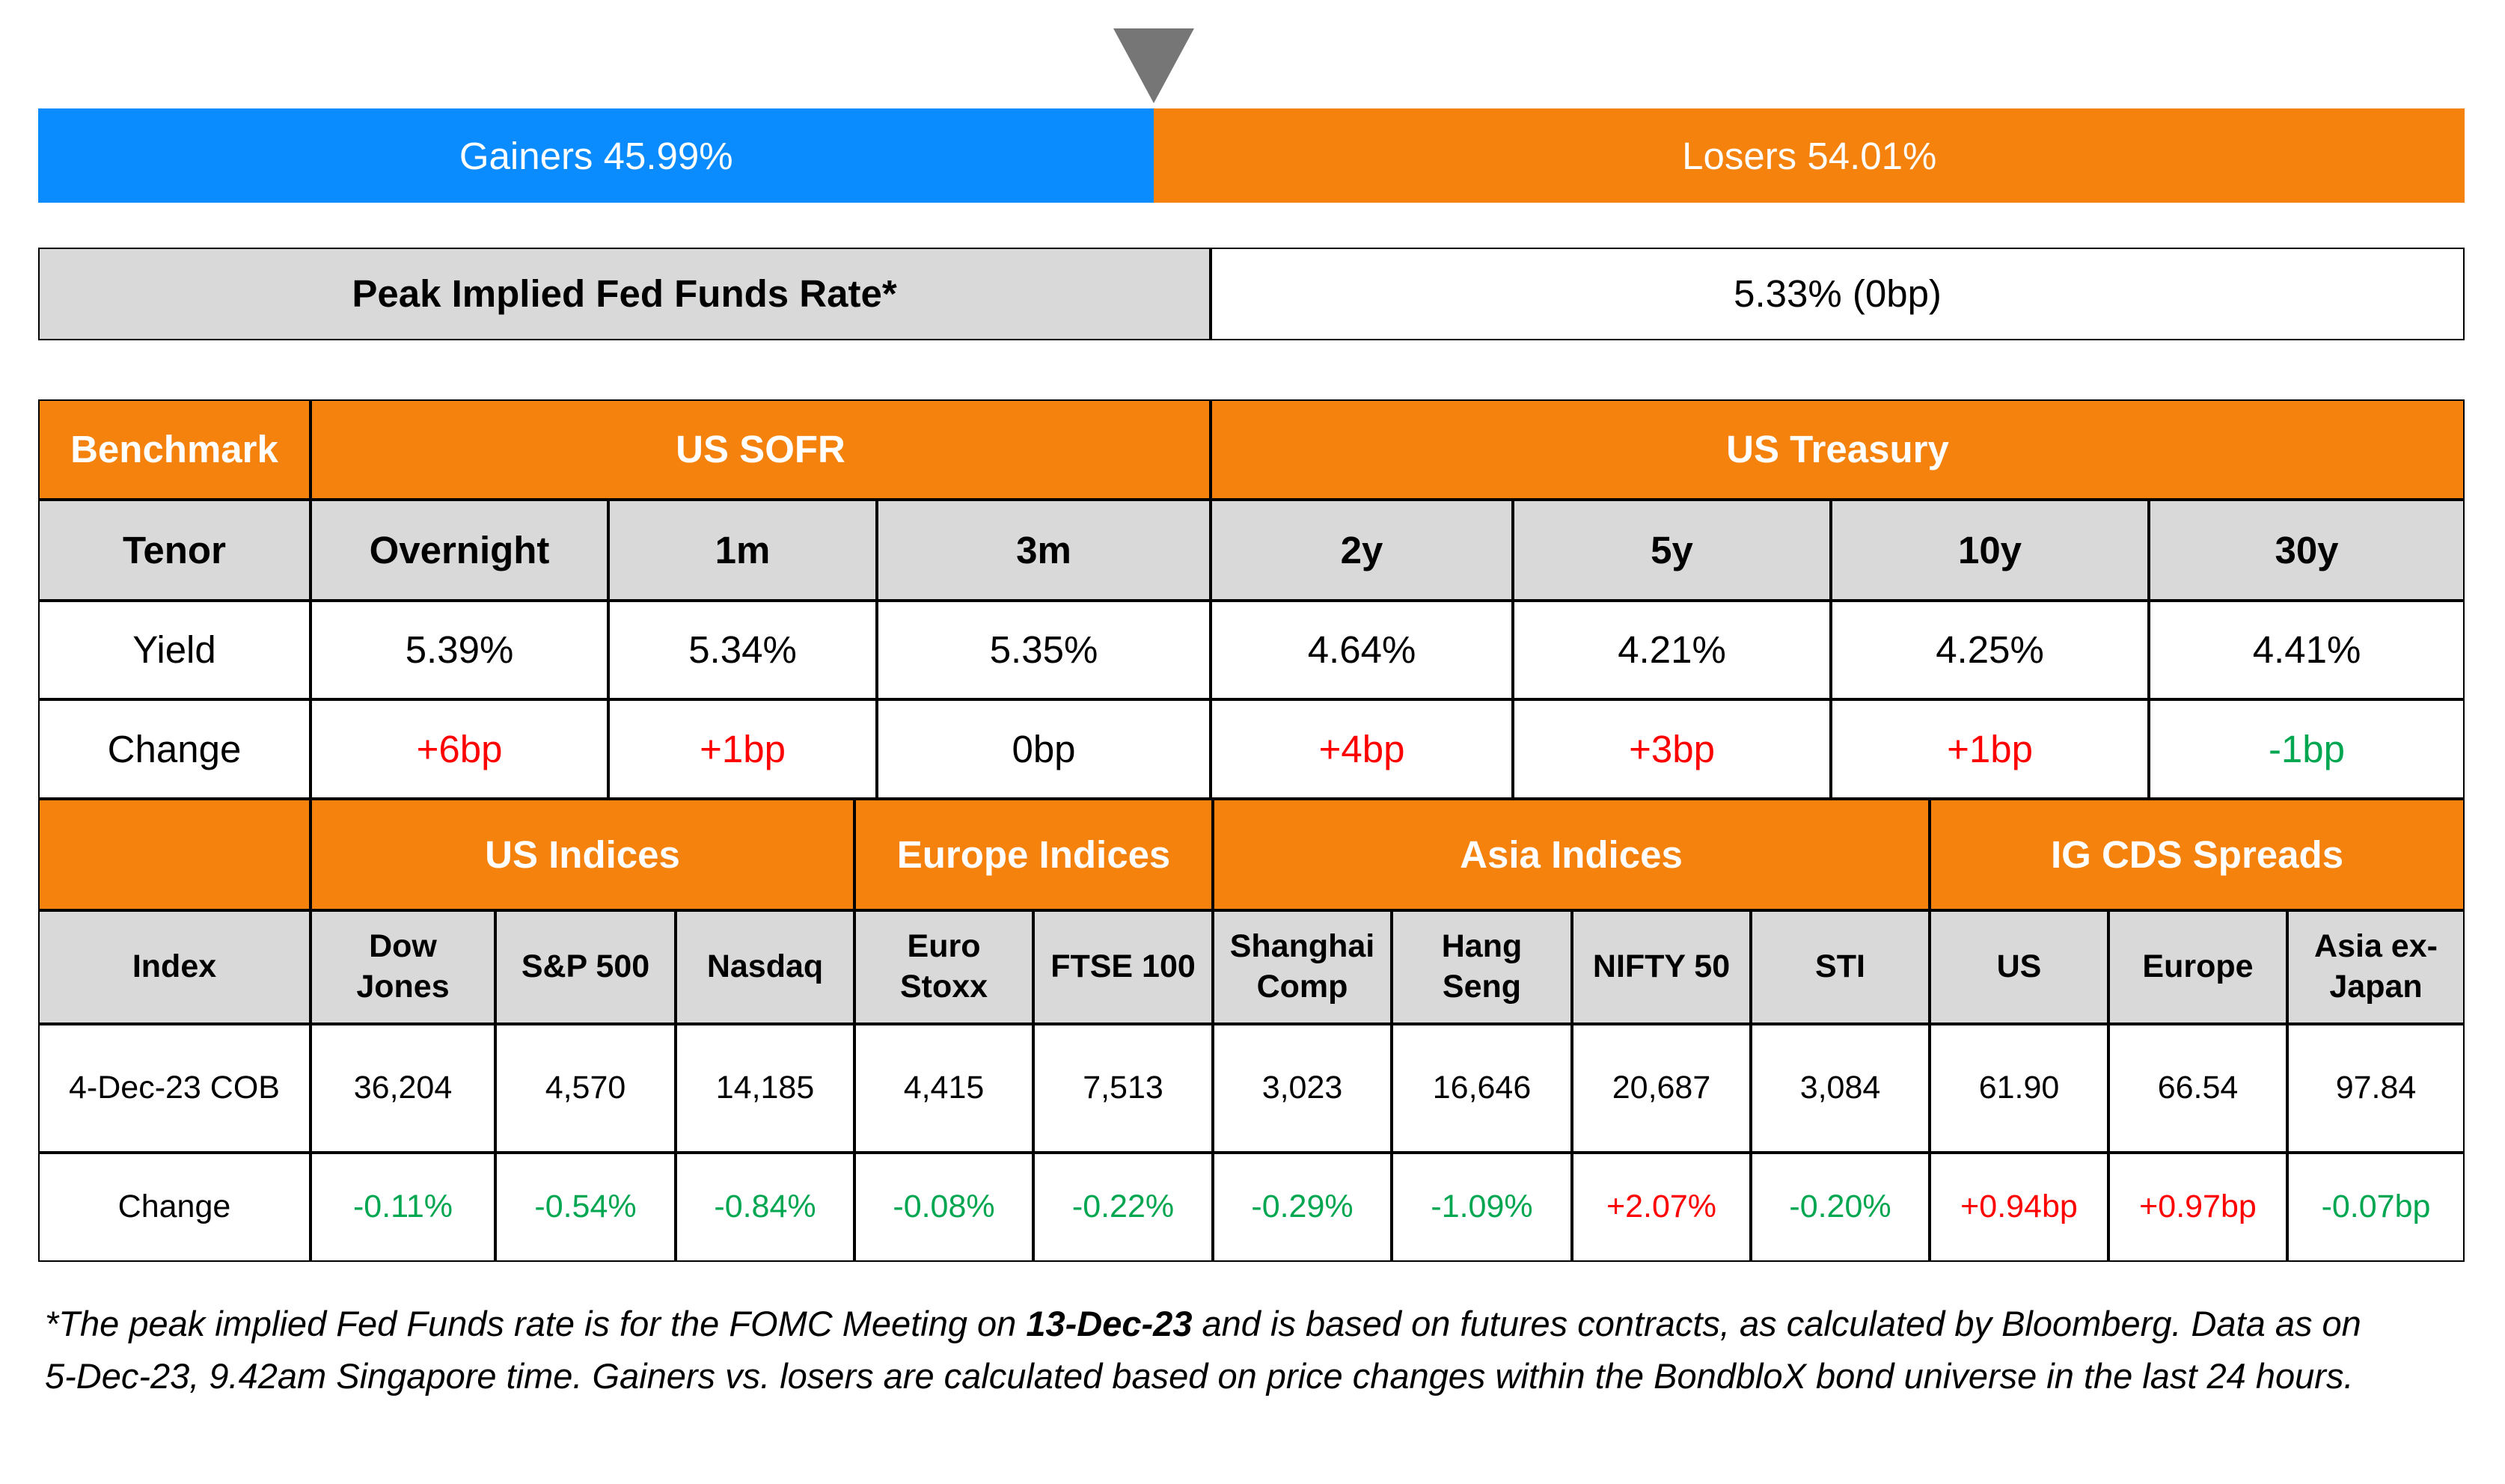 The image size is (2505, 1484). What do you see at coordinates (943, 1207) in the screenshot?
I see `indices-cell: -0.08%` at bounding box center [943, 1207].